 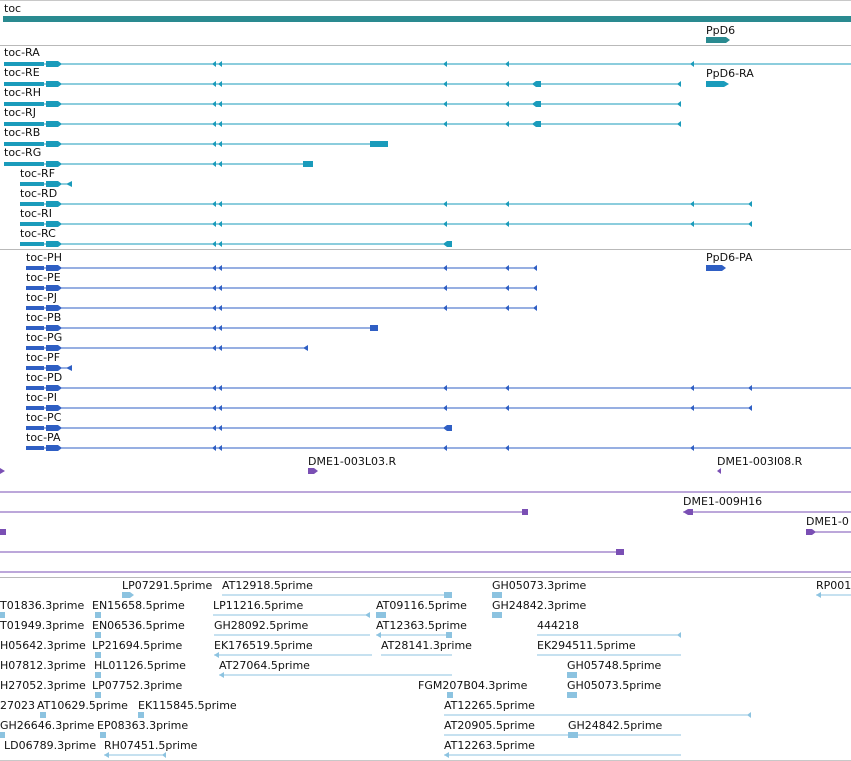 What do you see at coordinates (239, 428) in the screenshot?
I see `protein-toc-PC` at bounding box center [239, 428].